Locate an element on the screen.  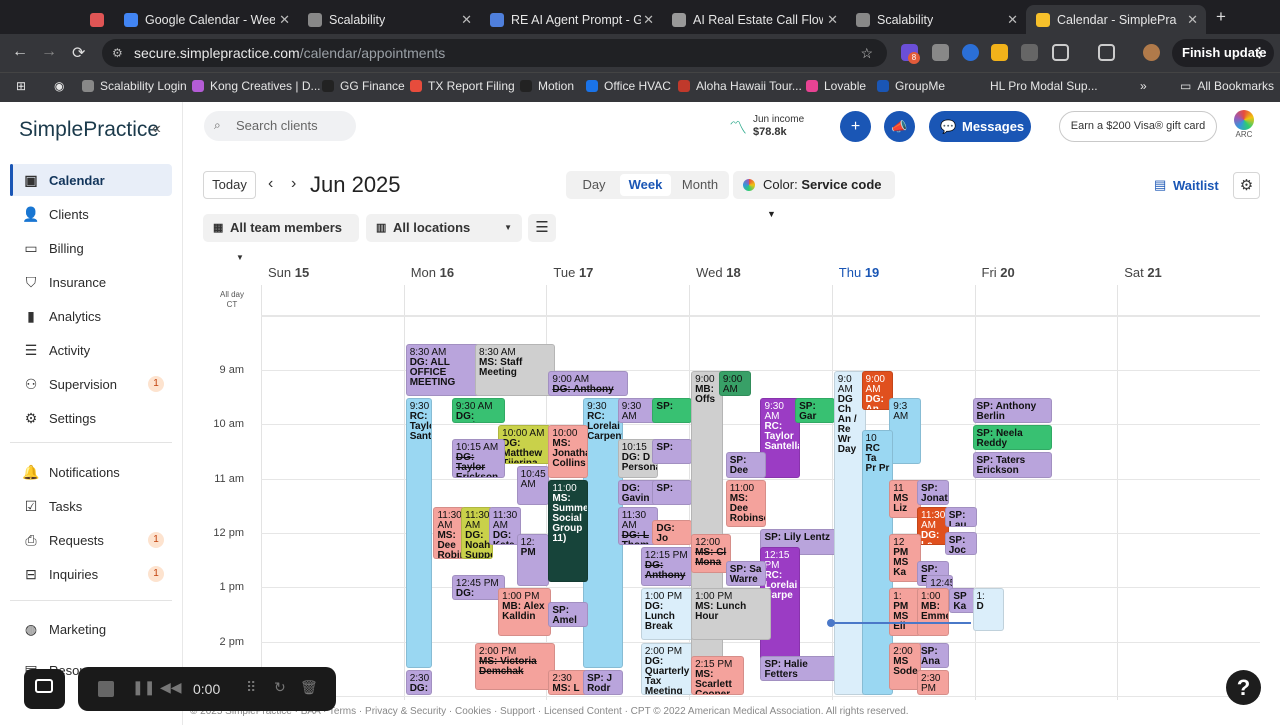
browser-tab: RE AI Agent Prompt - Go ✕ is located at coordinates (571, 19).